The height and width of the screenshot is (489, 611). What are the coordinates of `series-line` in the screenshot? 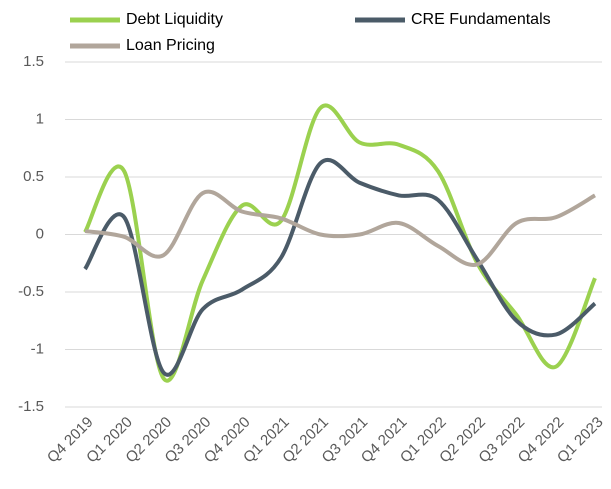 It's located at (340, 228).